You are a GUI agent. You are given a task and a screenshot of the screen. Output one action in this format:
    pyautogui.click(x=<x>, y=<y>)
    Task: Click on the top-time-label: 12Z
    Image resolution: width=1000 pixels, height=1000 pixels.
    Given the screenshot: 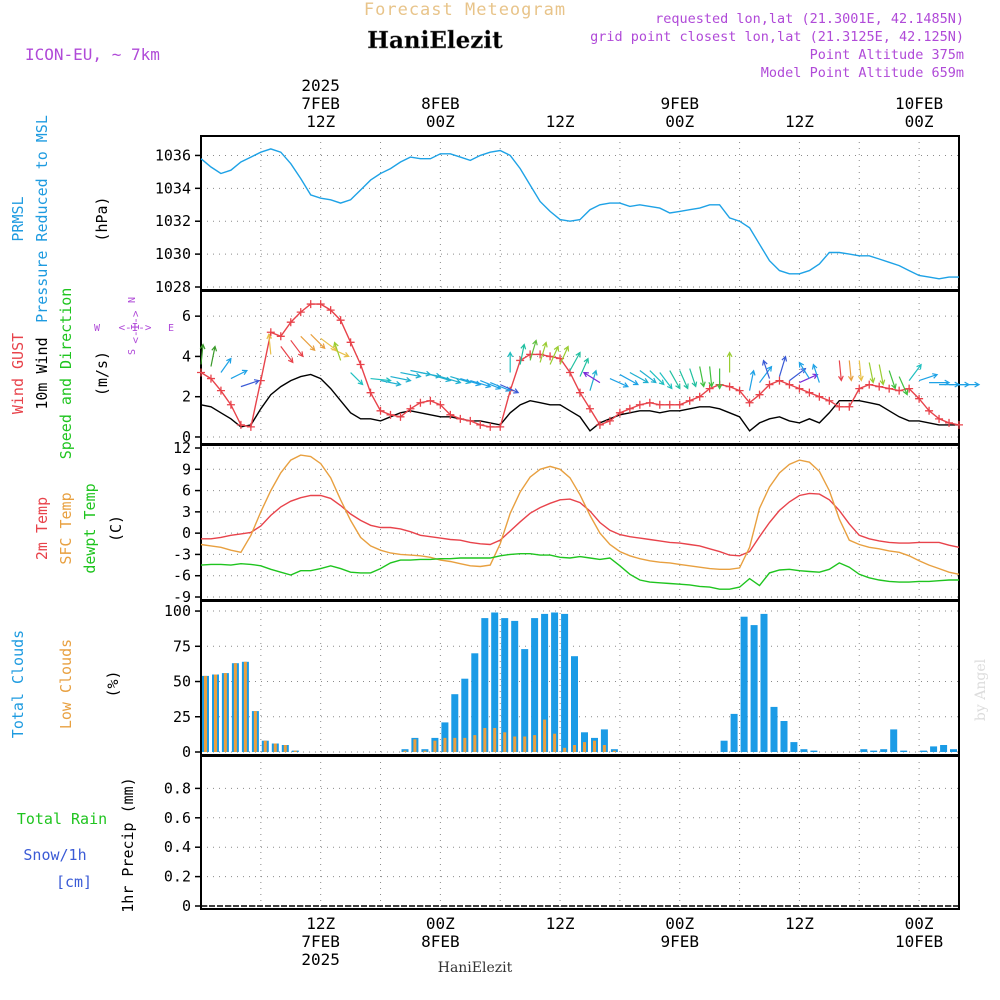 What is the action you would take?
    pyautogui.click(x=799, y=121)
    